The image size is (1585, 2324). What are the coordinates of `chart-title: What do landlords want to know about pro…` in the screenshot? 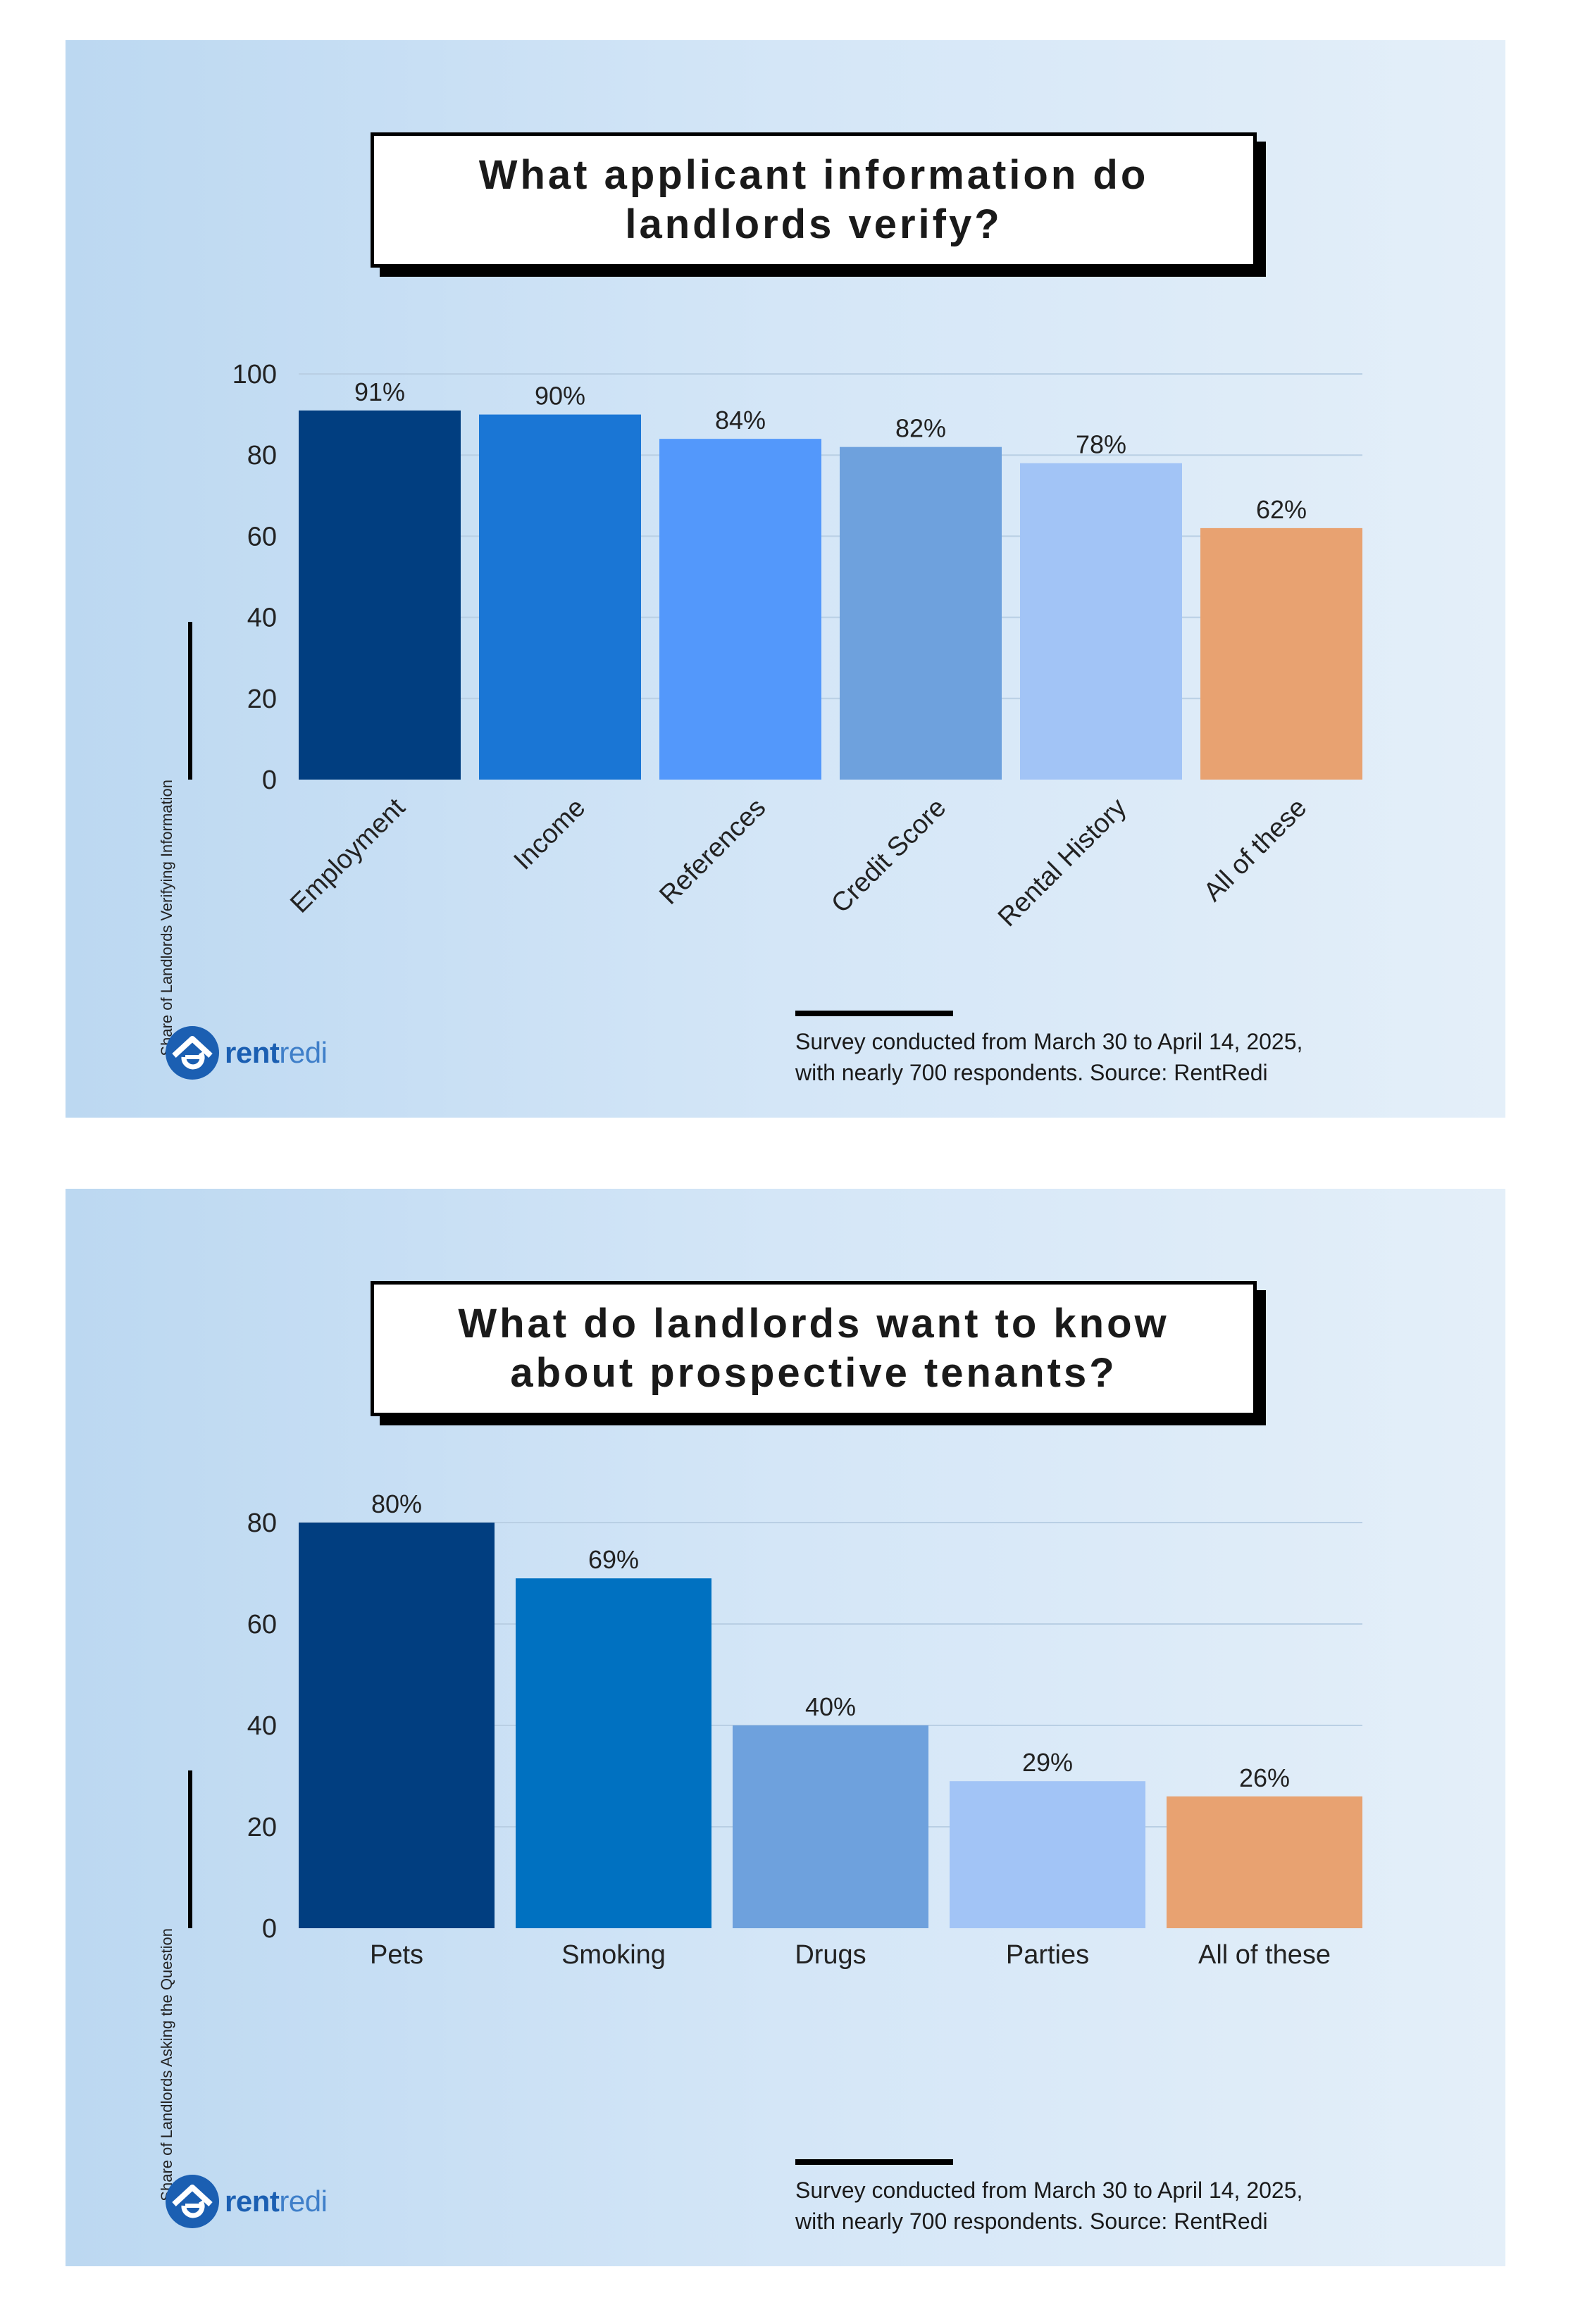 It's located at (814, 1348).